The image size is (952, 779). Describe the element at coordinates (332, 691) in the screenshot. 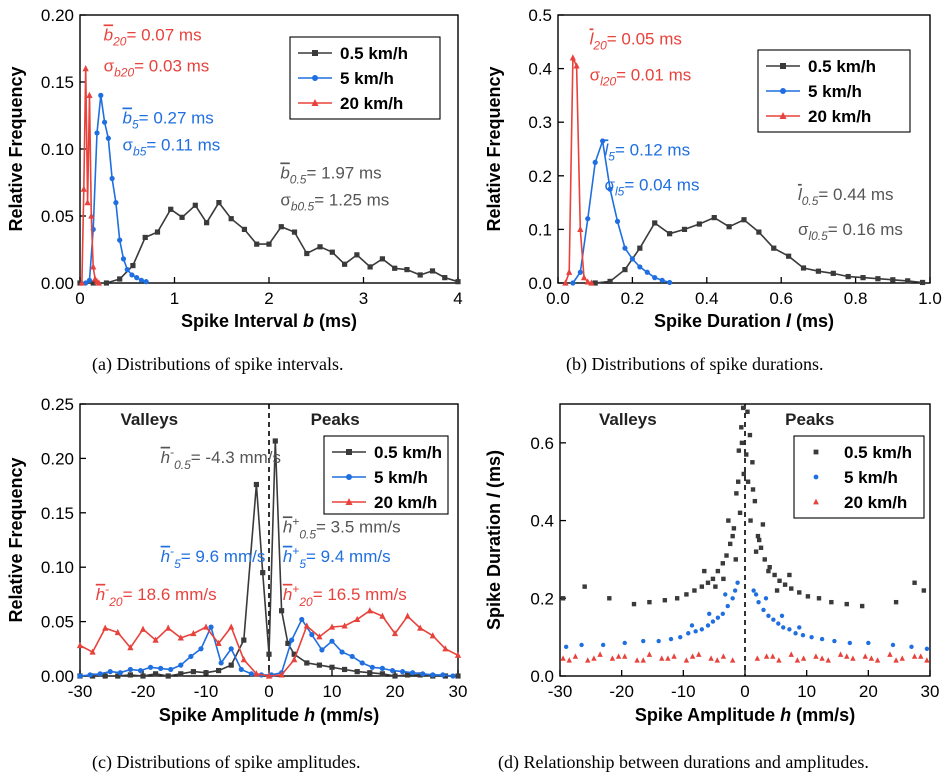

I see `x-tick-label: 10` at that location.